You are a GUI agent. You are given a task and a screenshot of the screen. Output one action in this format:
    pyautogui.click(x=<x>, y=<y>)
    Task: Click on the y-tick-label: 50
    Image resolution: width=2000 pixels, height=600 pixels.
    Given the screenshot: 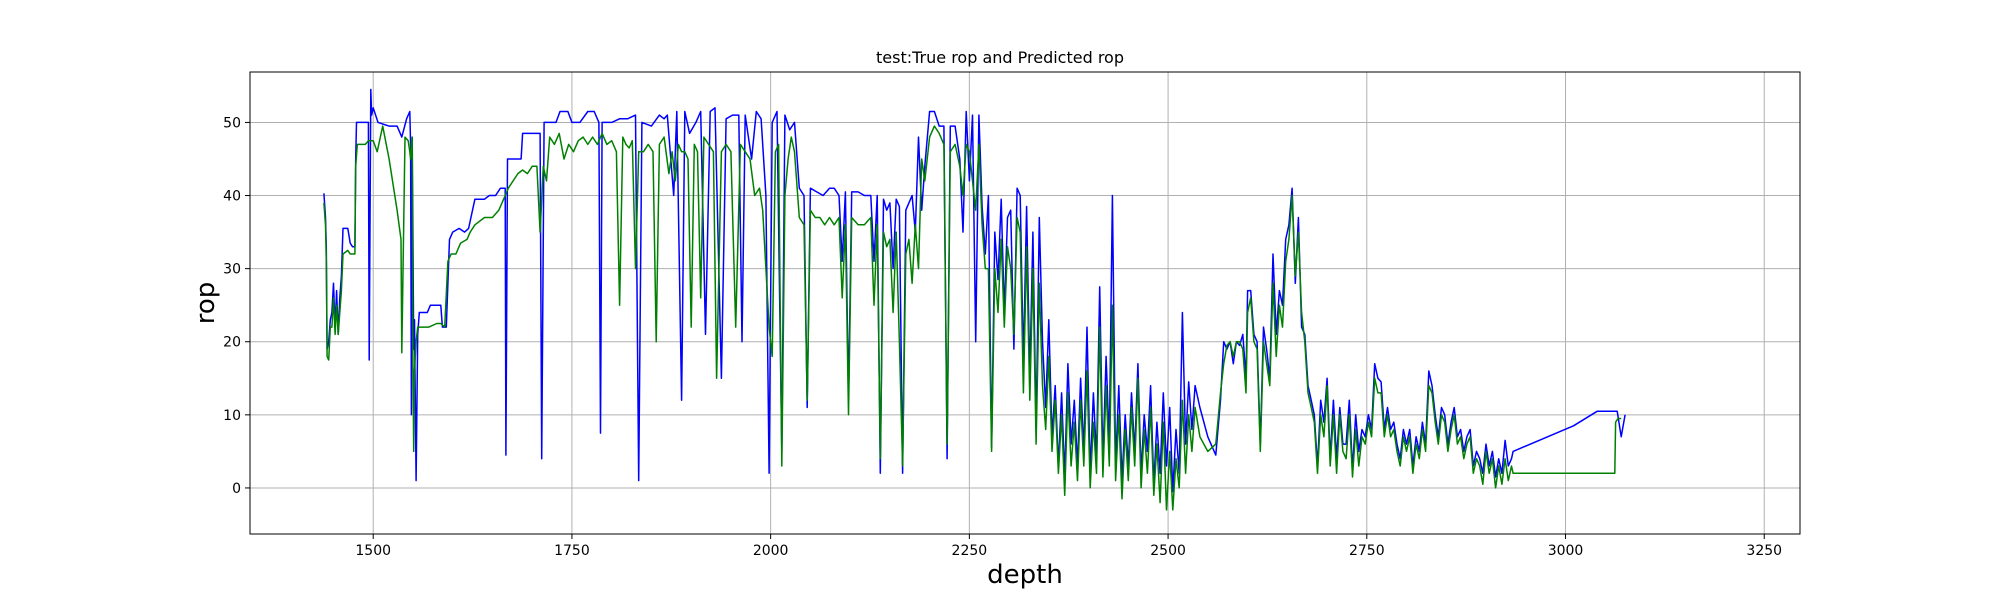 What is the action you would take?
    pyautogui.click(x=232, y=123)
    